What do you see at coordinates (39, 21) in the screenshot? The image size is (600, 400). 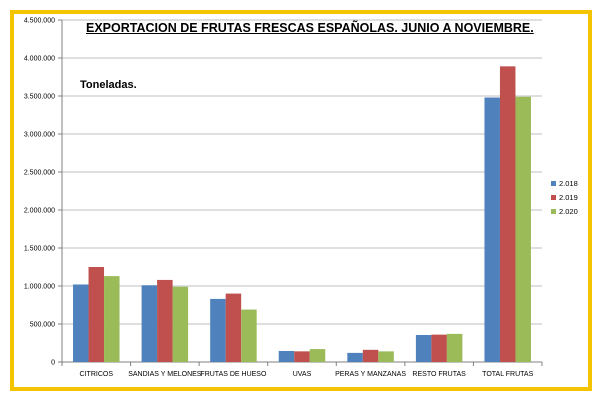 I see `y-tick-label: 4.500.000` at bounding box center [39, 21].